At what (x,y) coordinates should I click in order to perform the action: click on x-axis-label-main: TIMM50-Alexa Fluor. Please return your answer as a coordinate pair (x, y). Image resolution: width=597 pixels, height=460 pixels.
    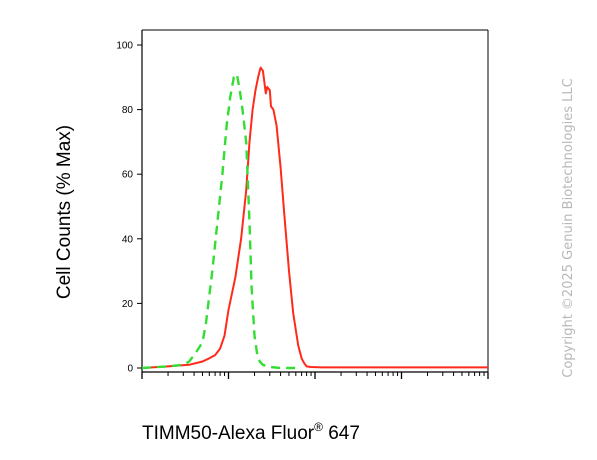
    Looking at the image, I should click on (228, 433).